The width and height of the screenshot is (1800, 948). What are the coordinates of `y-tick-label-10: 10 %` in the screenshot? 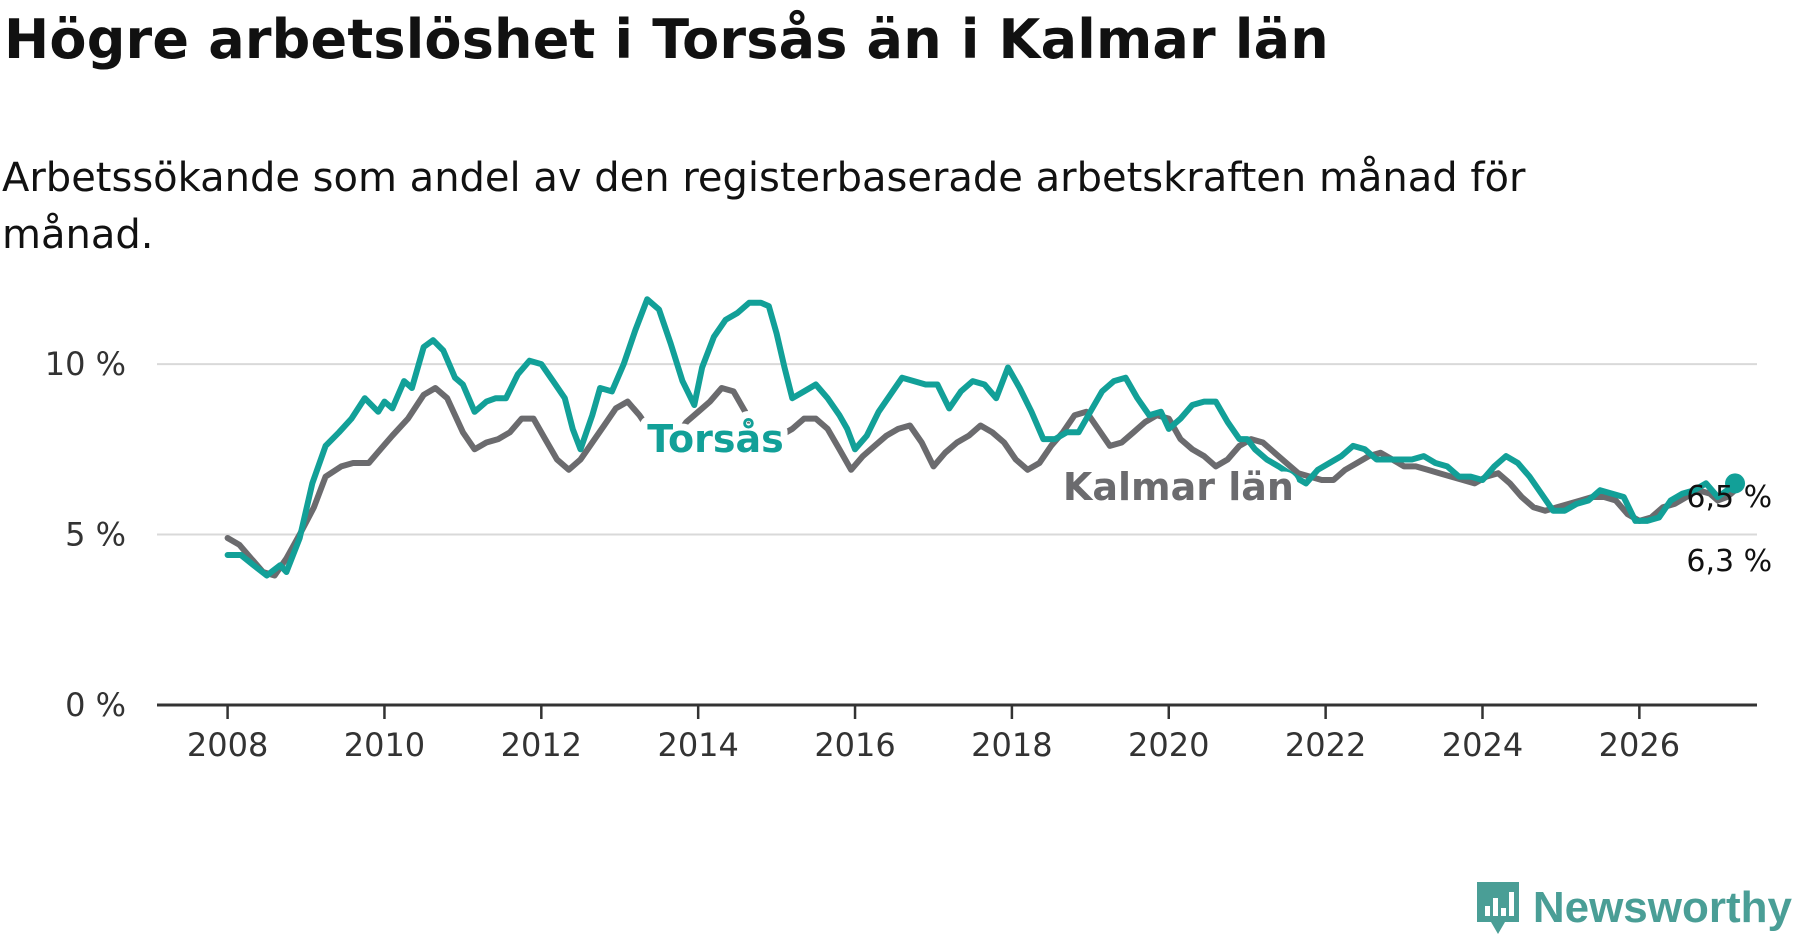 It's located at (85, 364).